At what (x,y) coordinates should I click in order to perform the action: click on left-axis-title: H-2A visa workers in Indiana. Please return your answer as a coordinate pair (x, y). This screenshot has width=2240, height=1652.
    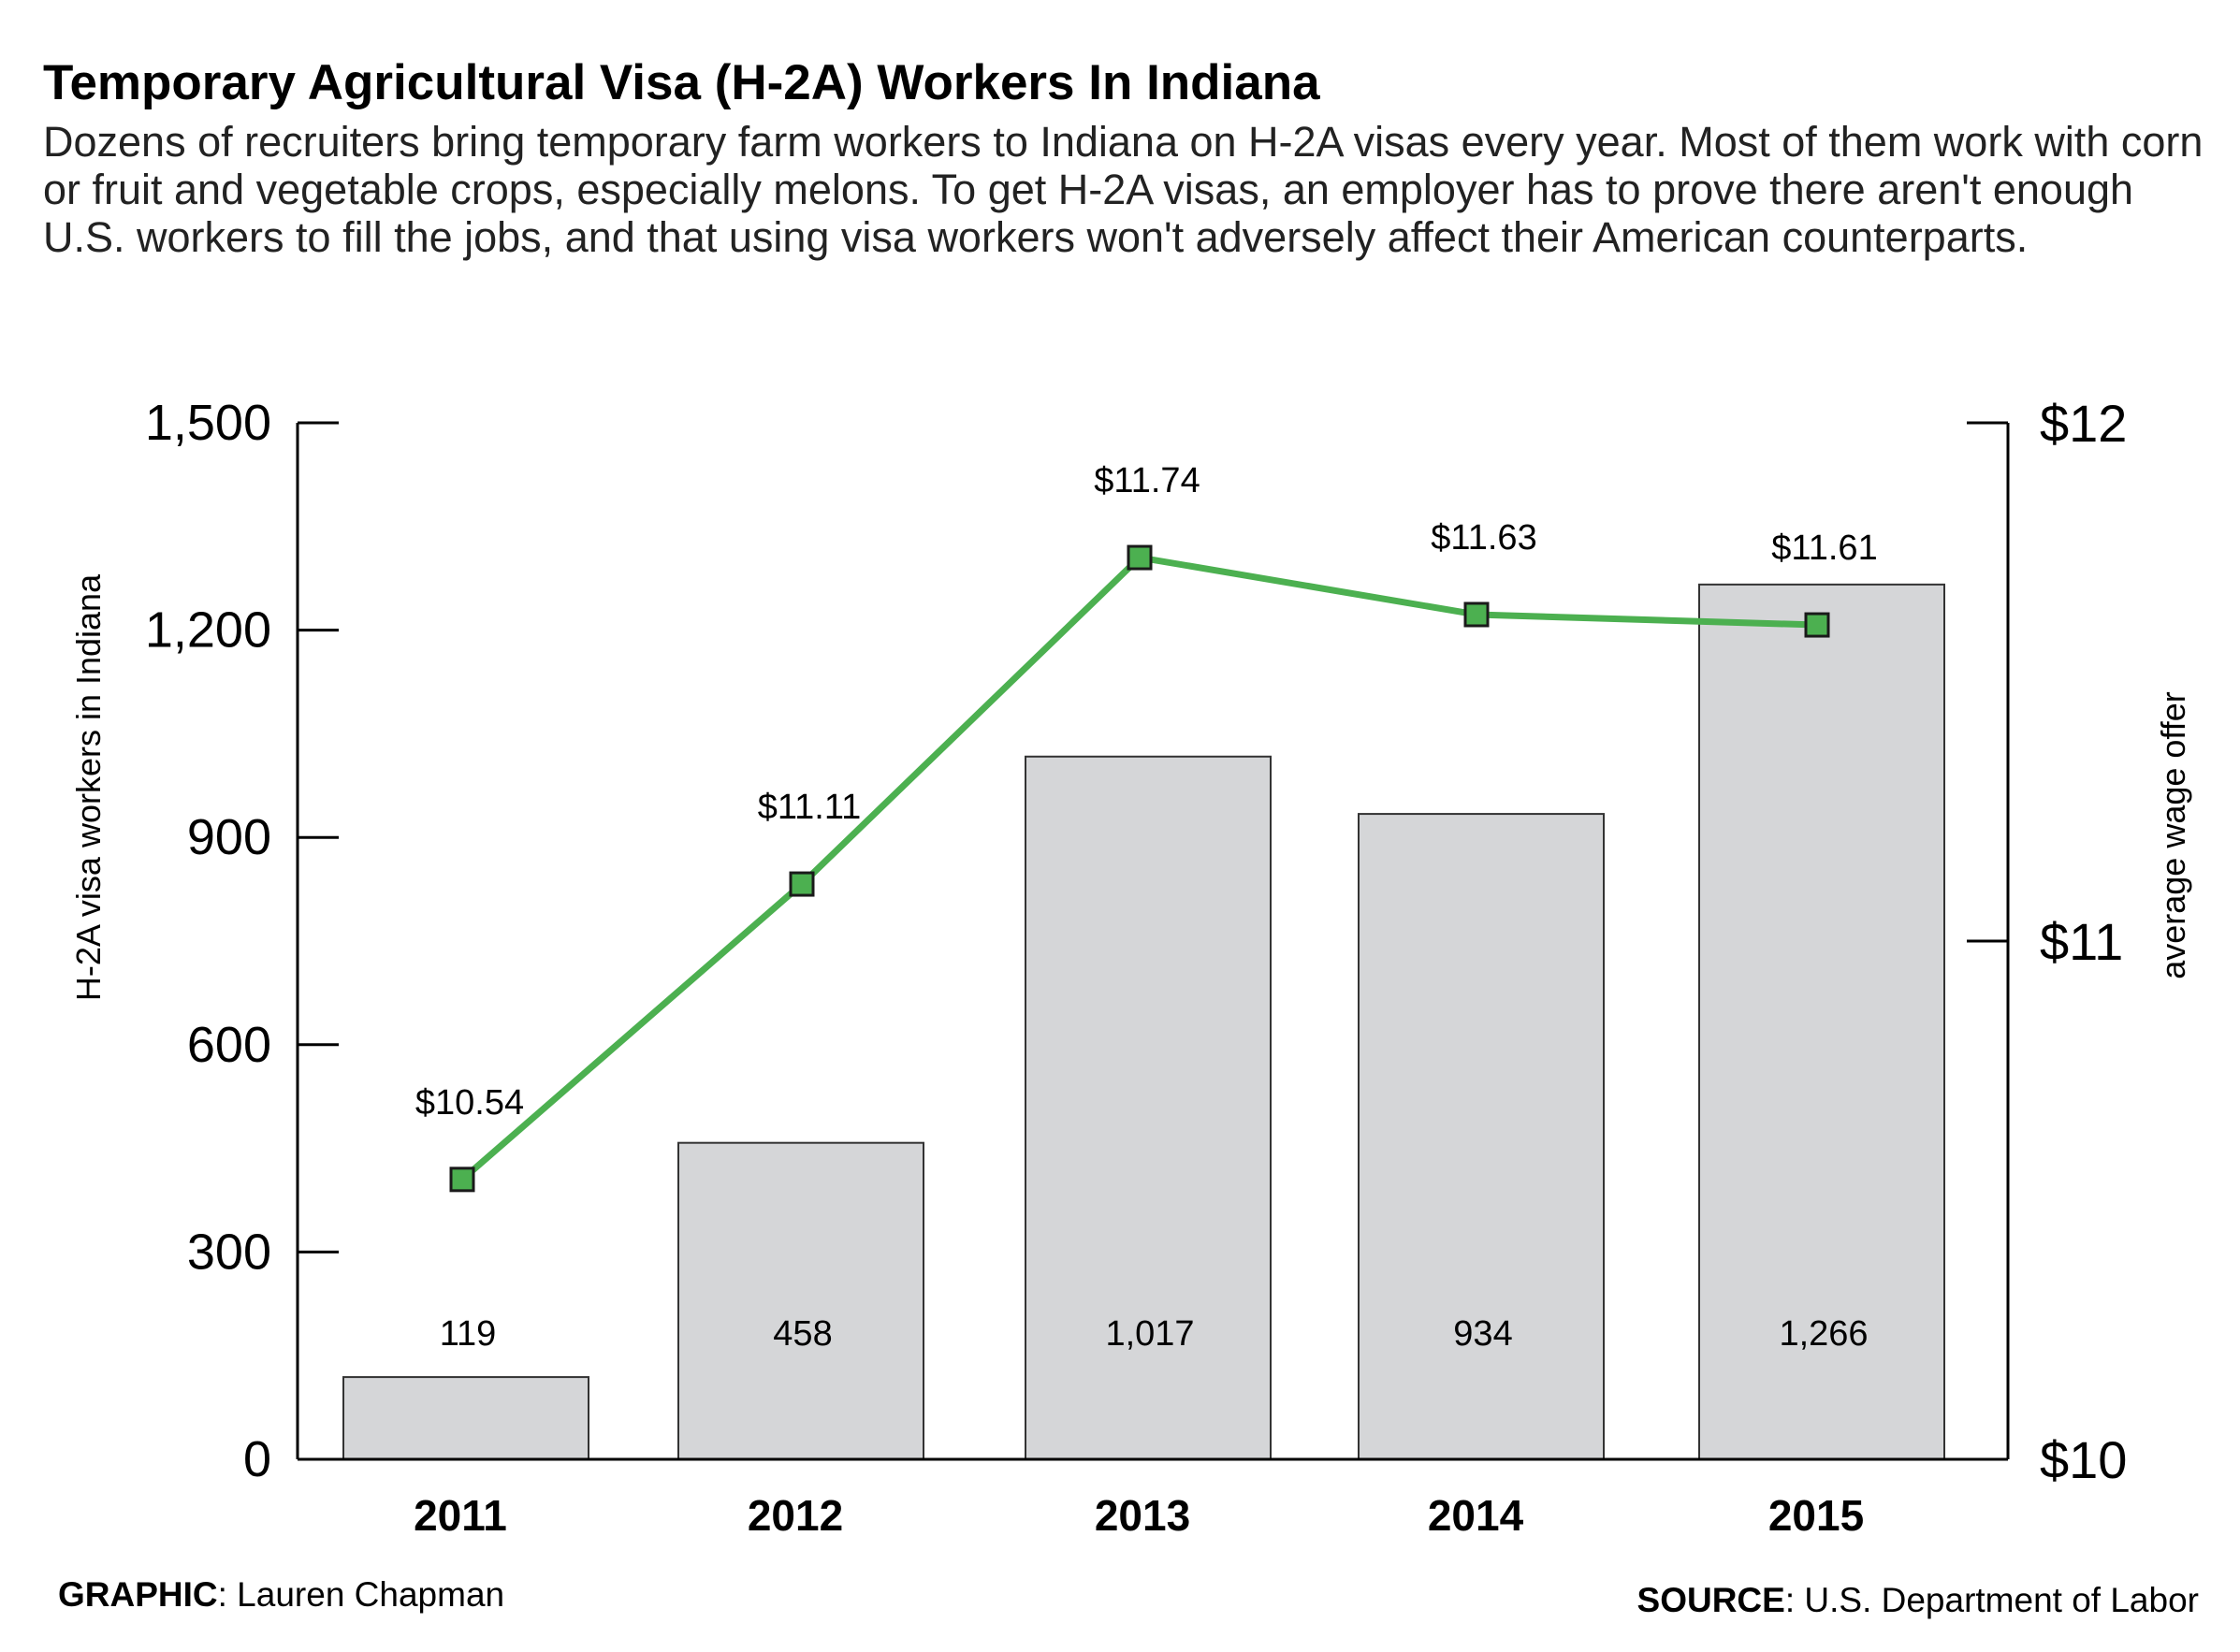
    Looking at the image, I should click on (88, 787).